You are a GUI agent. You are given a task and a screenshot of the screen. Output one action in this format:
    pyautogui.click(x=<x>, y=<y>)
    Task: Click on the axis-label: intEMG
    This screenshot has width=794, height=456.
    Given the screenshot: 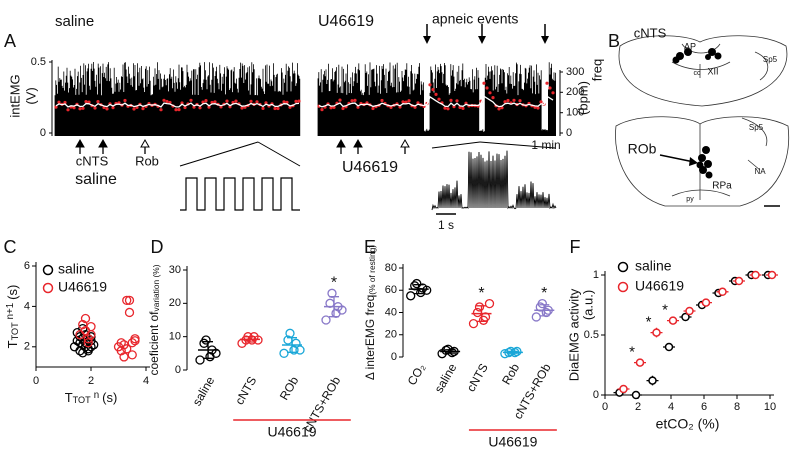 What is the action you would take?
    pyautogui.click(x=14, y=95)
    